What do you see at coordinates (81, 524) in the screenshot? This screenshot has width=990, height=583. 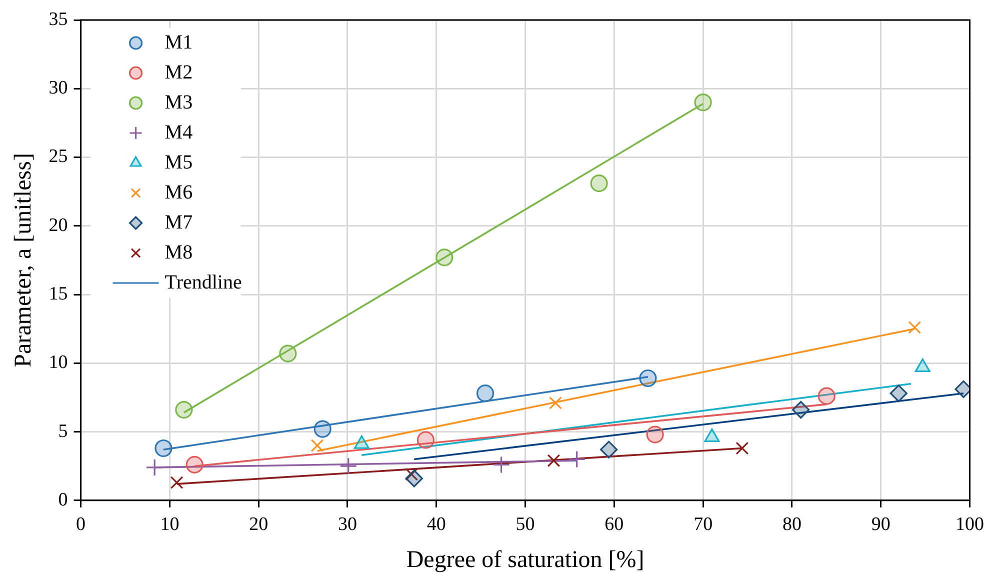 I see `x-tick-label: 0` at bounding box center [81, 524].